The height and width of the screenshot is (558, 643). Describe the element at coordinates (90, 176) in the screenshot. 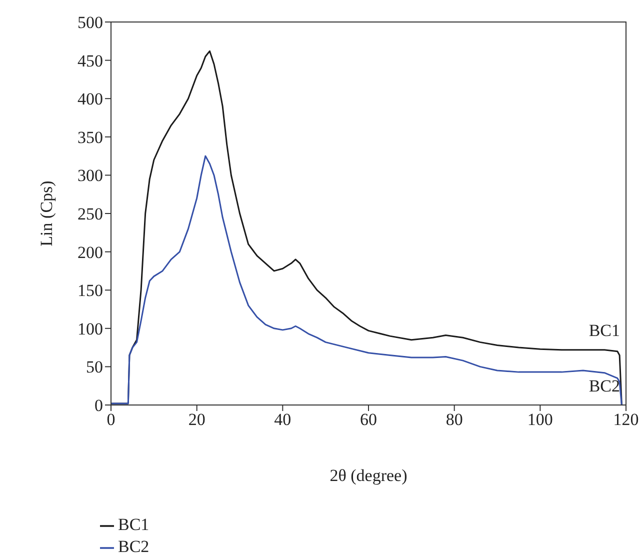

I see `y-tick-label: 300` at that location.